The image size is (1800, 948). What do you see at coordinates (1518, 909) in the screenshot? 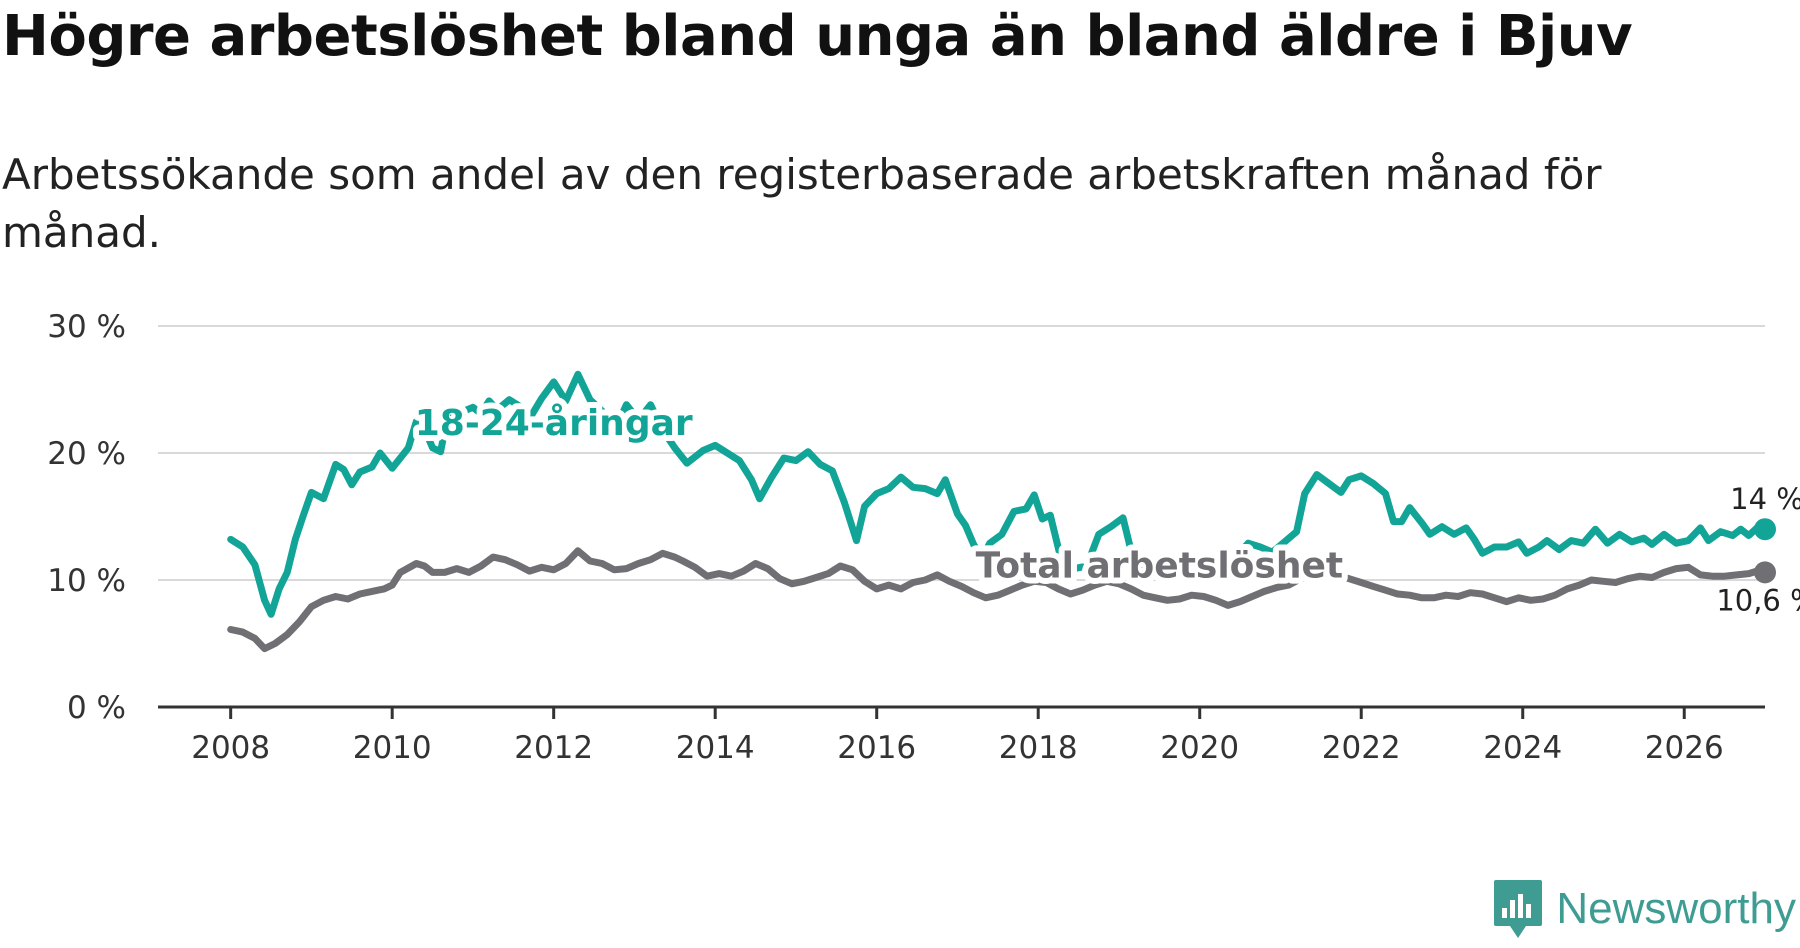
I see `newsworthy-logo-icon` at bounding box center [1518, 909].